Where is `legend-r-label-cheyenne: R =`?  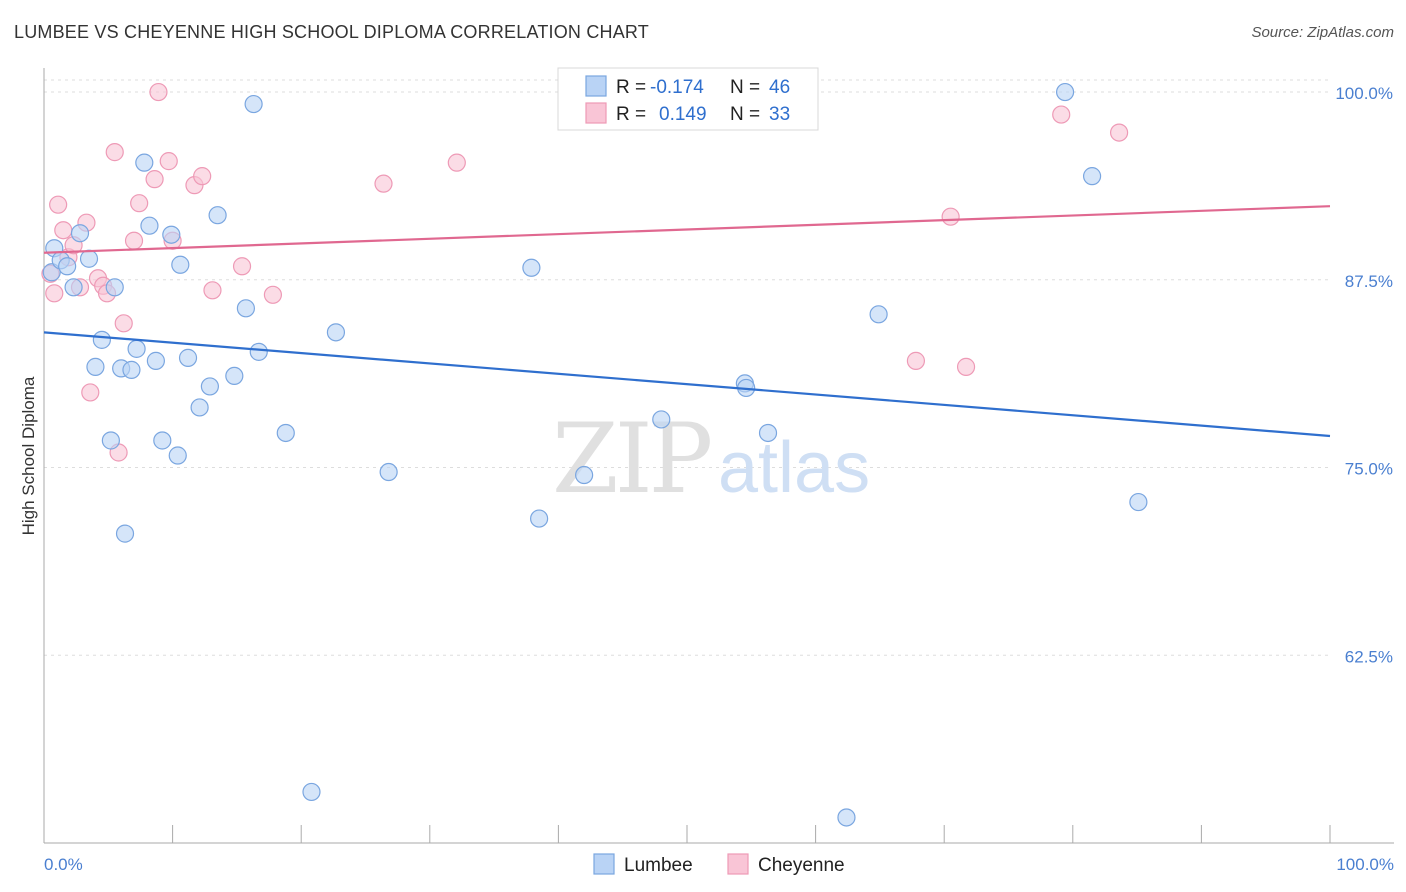 legend-r-label-cheyenne: R = is located at coordinates (631, 114).